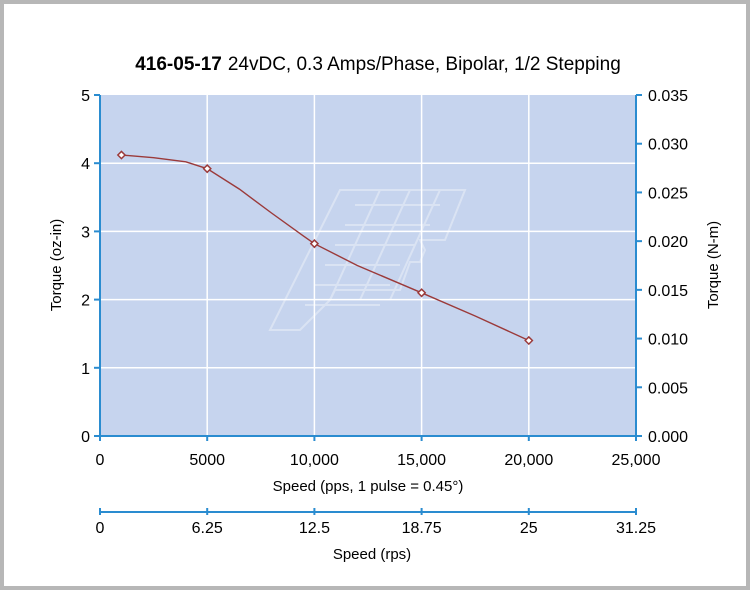 Image resolution: width=750 pixels, height=590 pixels. I want to click on y-right-tick-label: 0.010, so click(668, 340).